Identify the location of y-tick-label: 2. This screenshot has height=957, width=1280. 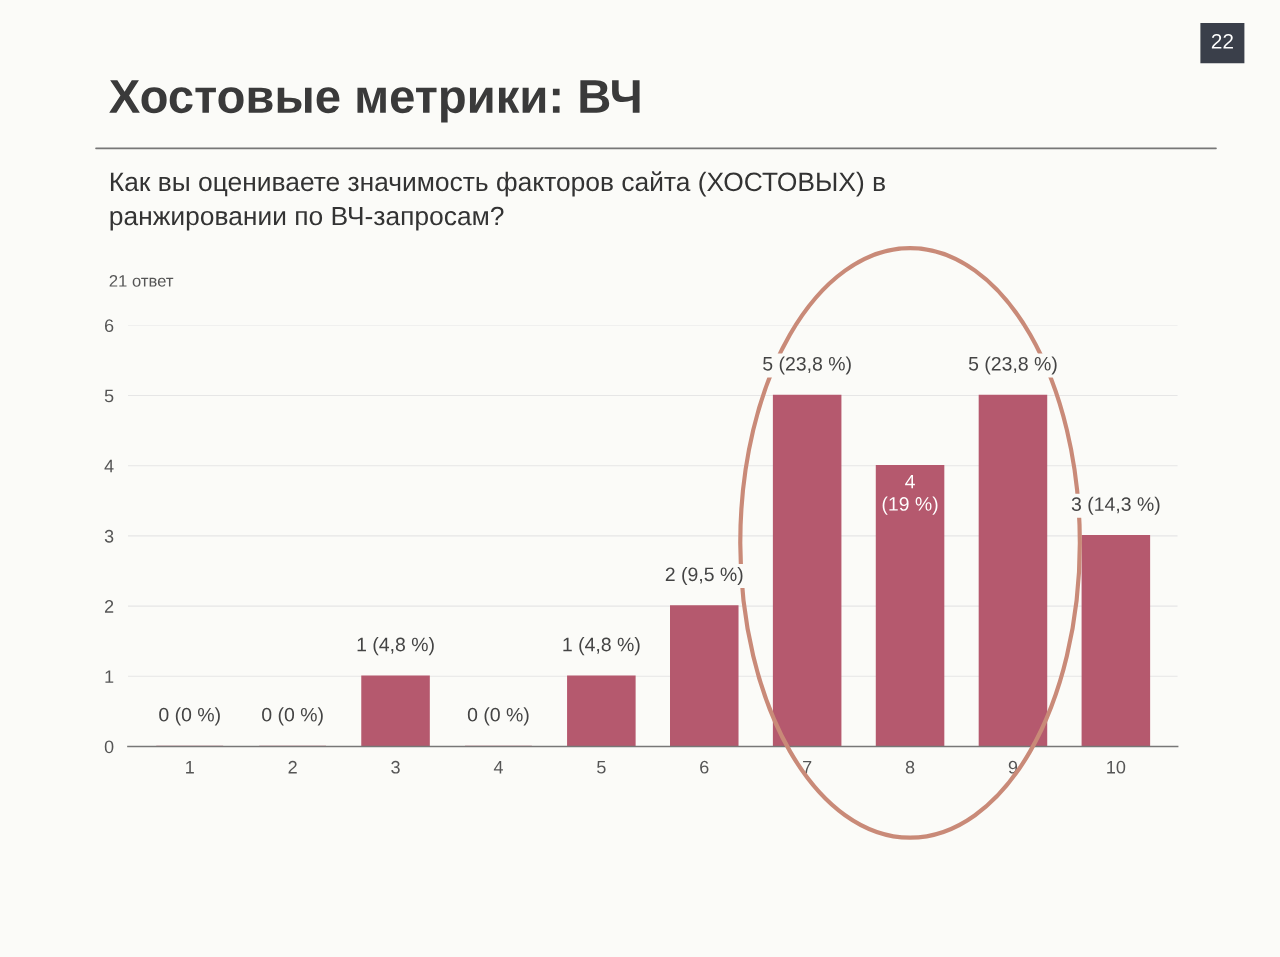
(109, 606).